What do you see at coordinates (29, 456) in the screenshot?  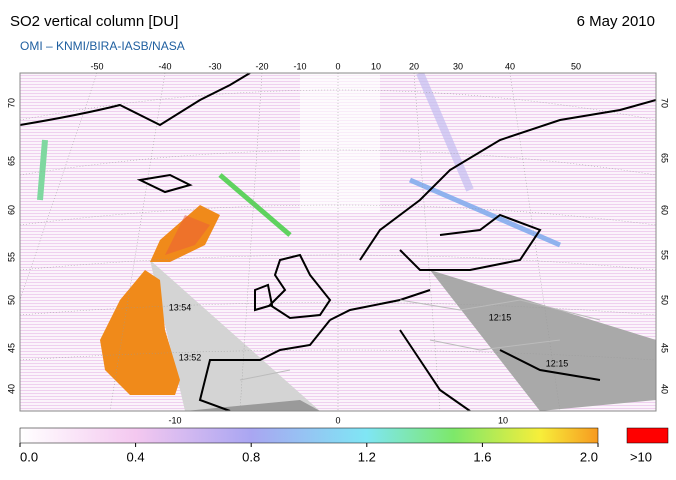 I see `colorbar-label: 0.0` at bounding box center [29, 456].